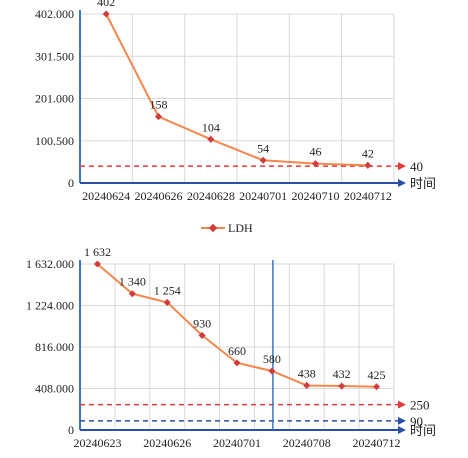 Image resolution: width=468 pixels, height=458 pixels. What do you see at coordinates (307, 373) in the screenshot?
I see `data-label: 438` at bounding box center [307, 373].